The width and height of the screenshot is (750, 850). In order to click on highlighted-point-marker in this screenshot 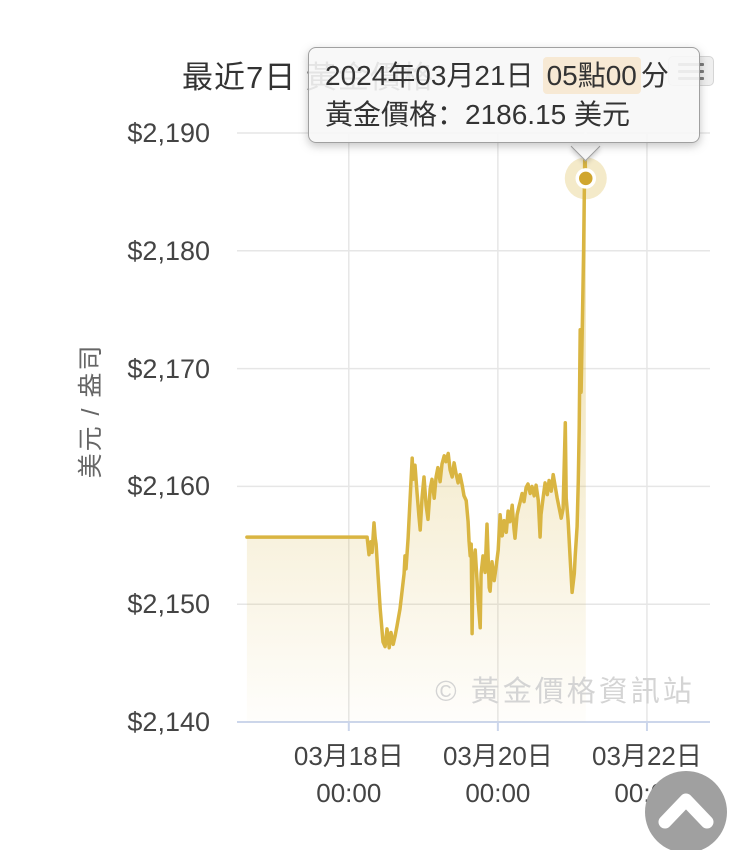, I will do `click(586, 178)`.